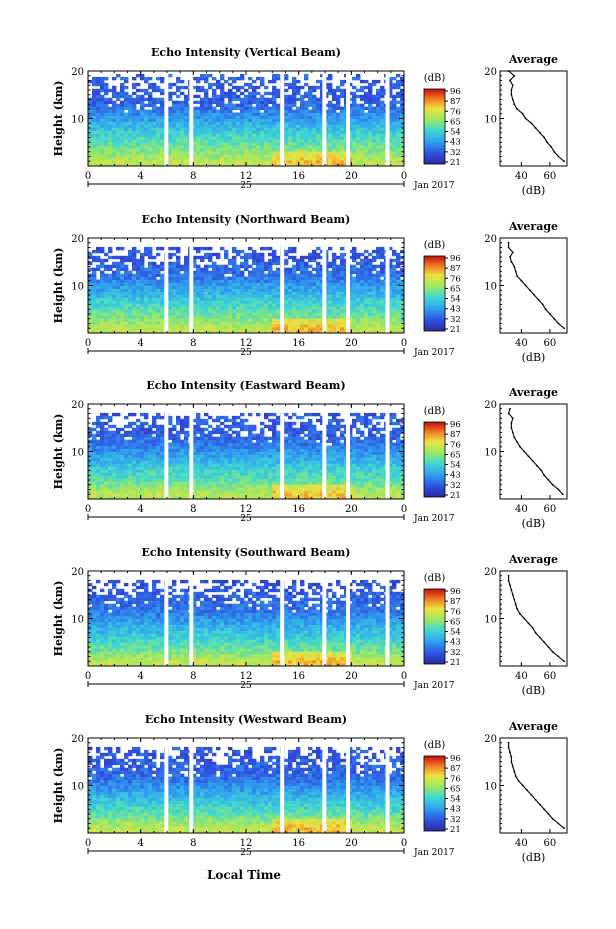 This screenshot has width=616, height=929. Describe the element at coordinates (244, 875) in the screenshot. I see `x-axis-label: Local Time` at that location.